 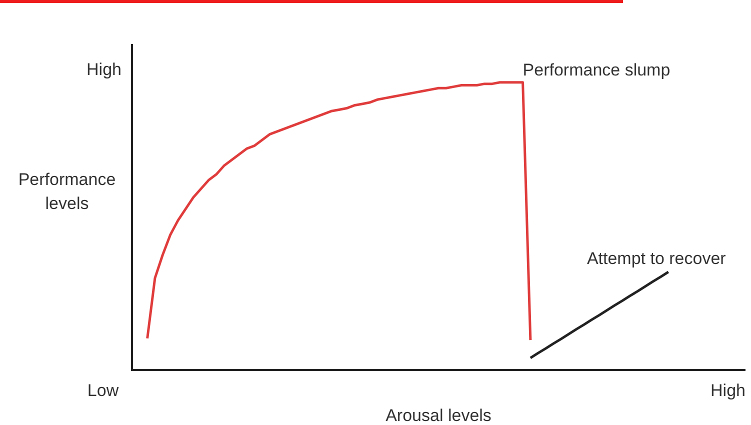 What do you see at coordinates (656, 258) in the screenshot?
I see `annotation: Attempt to recover` at bounding box center [656, 258].